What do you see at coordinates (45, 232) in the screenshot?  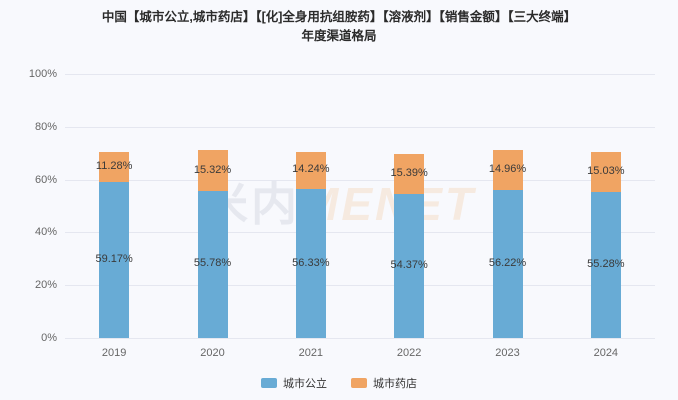 I see `y-axis-tick-label: 40%` at bounding box center [45, 232].